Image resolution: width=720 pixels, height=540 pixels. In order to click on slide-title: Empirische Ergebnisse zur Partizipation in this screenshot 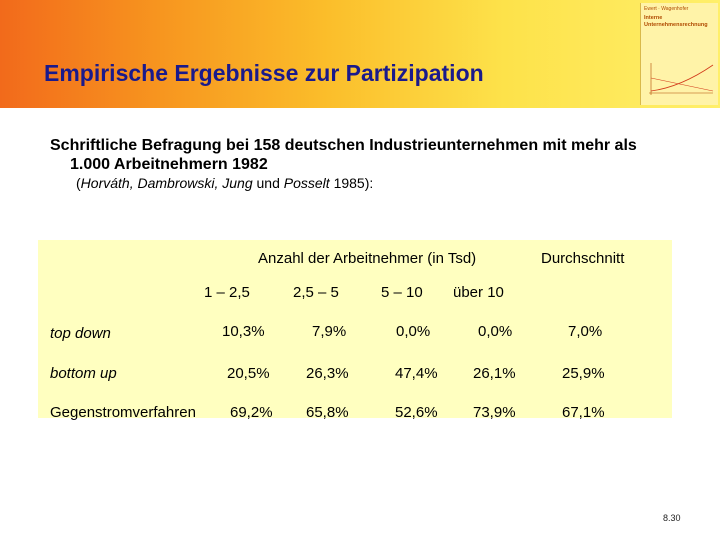, I will do `click(264, 73)`.